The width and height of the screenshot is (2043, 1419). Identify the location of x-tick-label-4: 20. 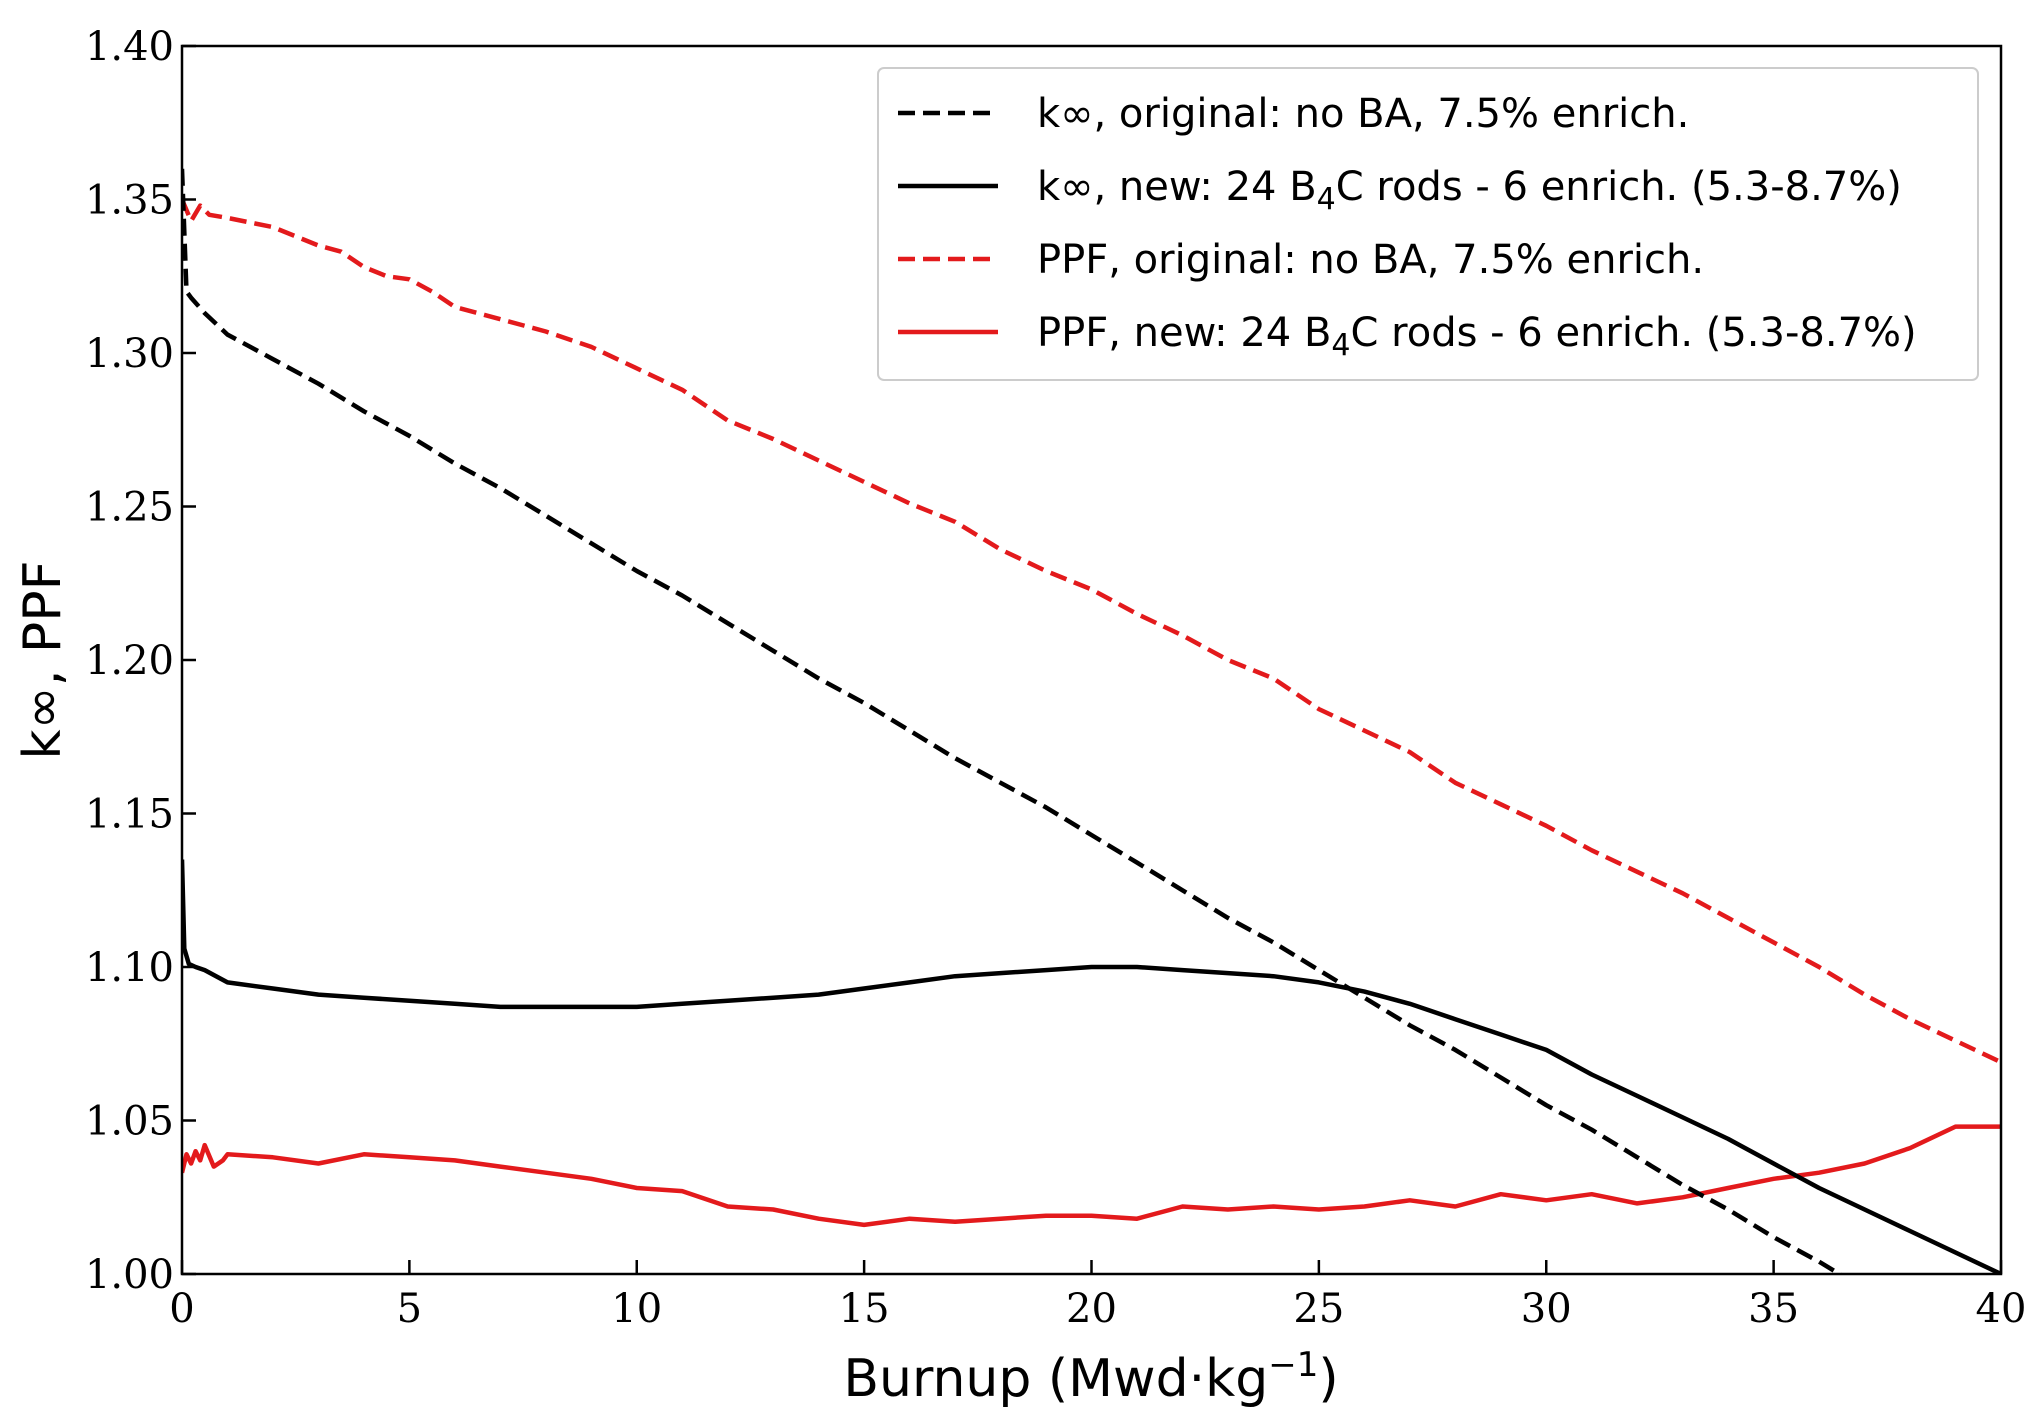
(1091, 1309).